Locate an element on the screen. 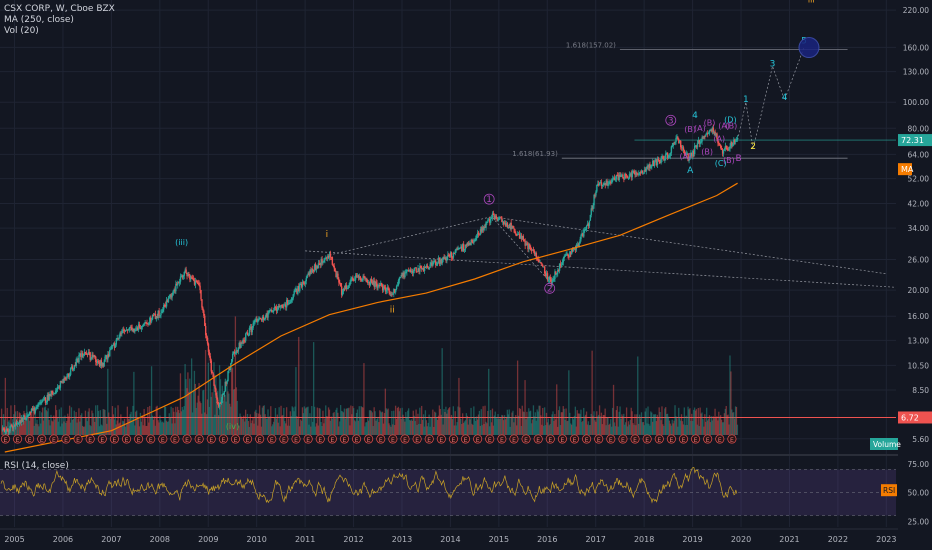 The image size is (932, 550). red-level-tag-bg is located at coordinates (915, 417).